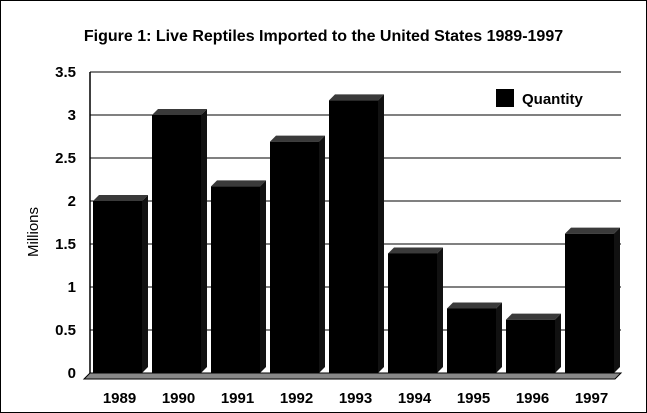 The width and height of the screenshot is (647, 413). What do you see at coordinates (532, 398) in the screenshot?
I see `x-tick-label: 1996` at bounding box center [532, 398].